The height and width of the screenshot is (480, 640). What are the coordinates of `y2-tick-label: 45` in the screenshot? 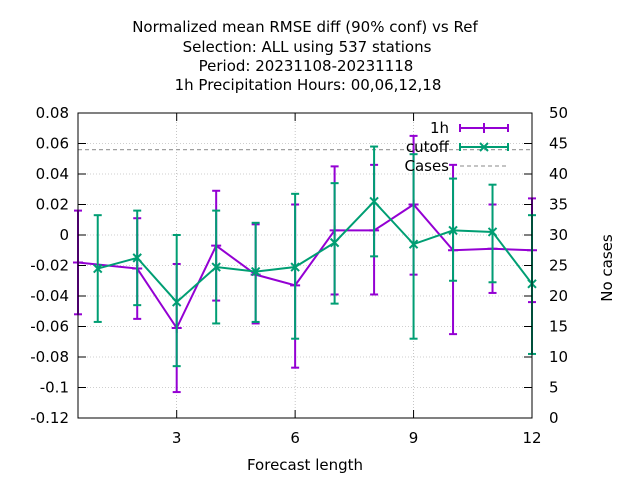 It's located at (558, 144).